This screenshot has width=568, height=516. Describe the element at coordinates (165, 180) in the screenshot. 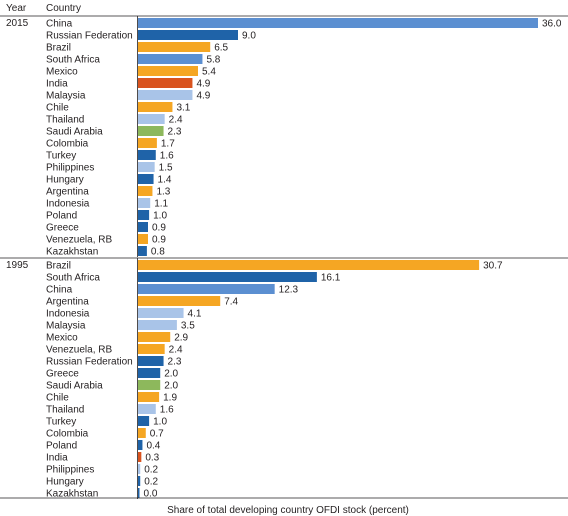

I see `value-label: 1.4` at that location.